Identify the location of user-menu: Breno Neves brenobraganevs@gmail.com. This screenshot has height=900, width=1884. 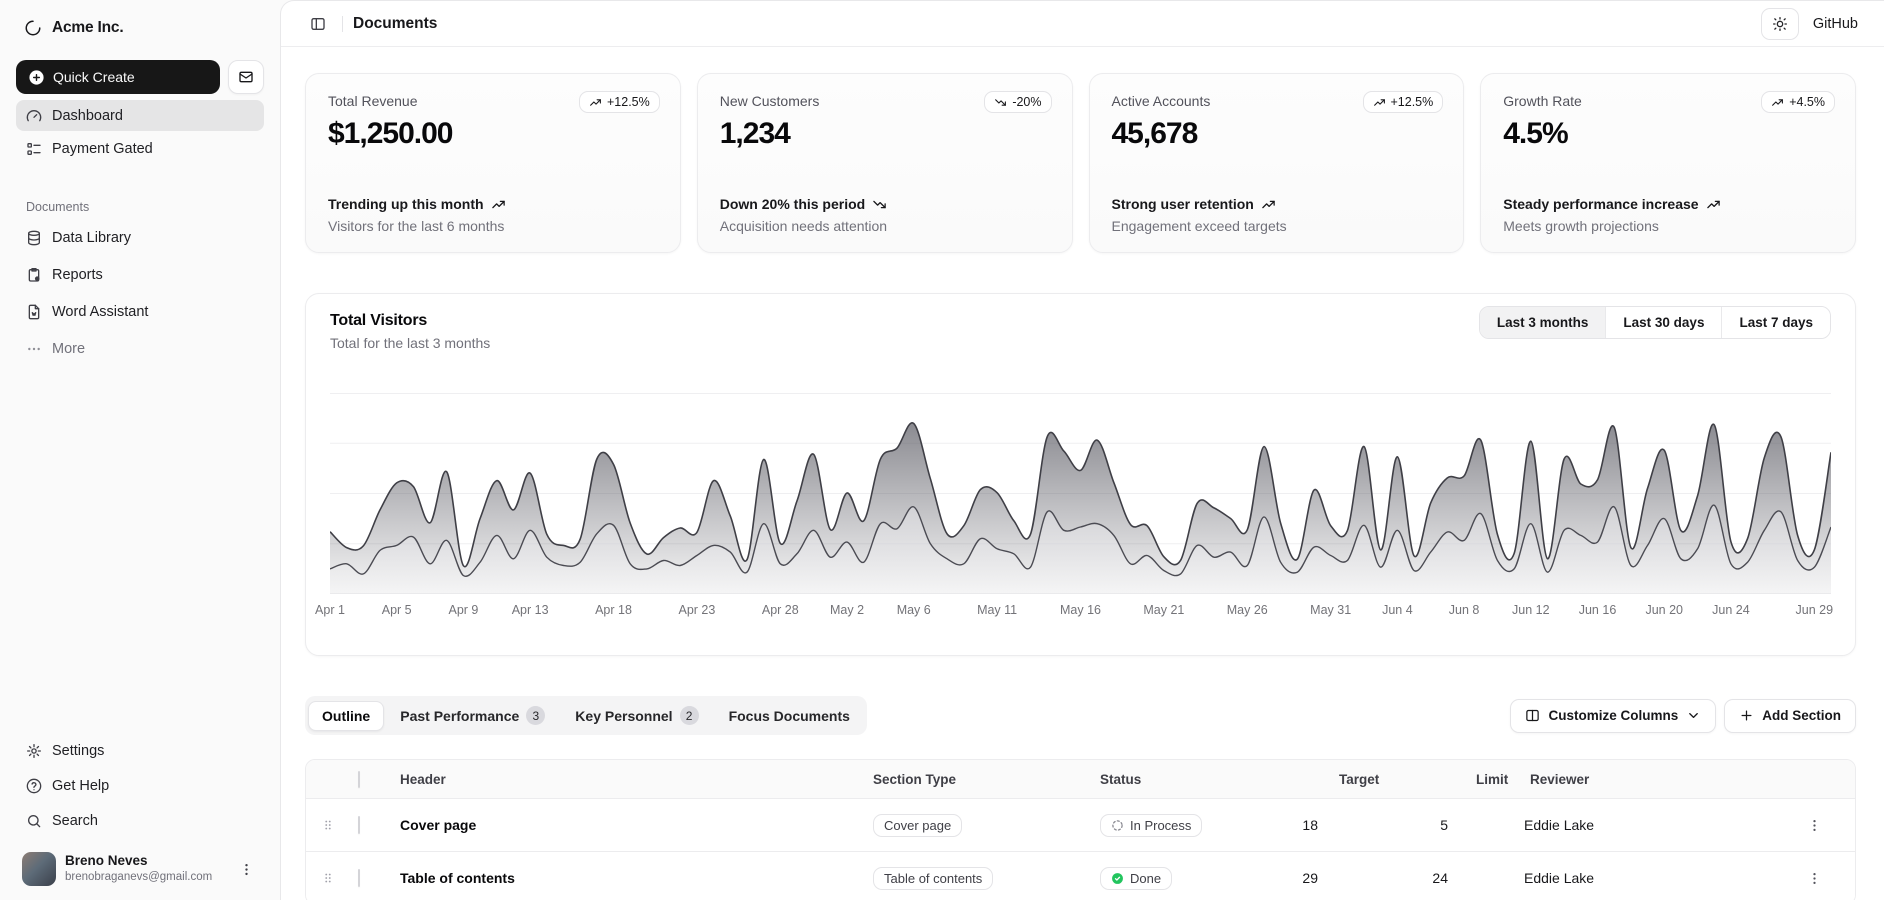
(140, 867).